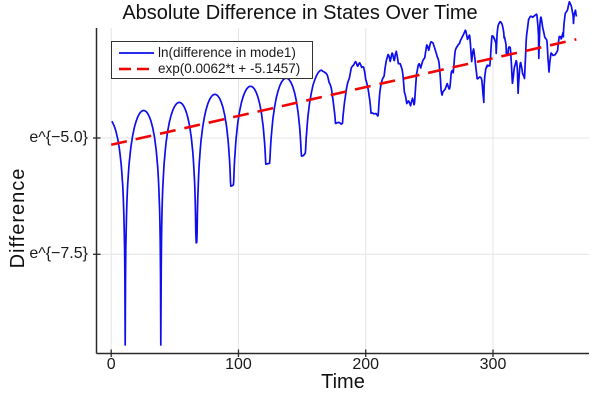 The width and height of the screenshot is (600, 400). What do you see at coordinates (238, 364) in the screenshot?
I see `x-tick-label: 100` at bounding box center [238, 364].